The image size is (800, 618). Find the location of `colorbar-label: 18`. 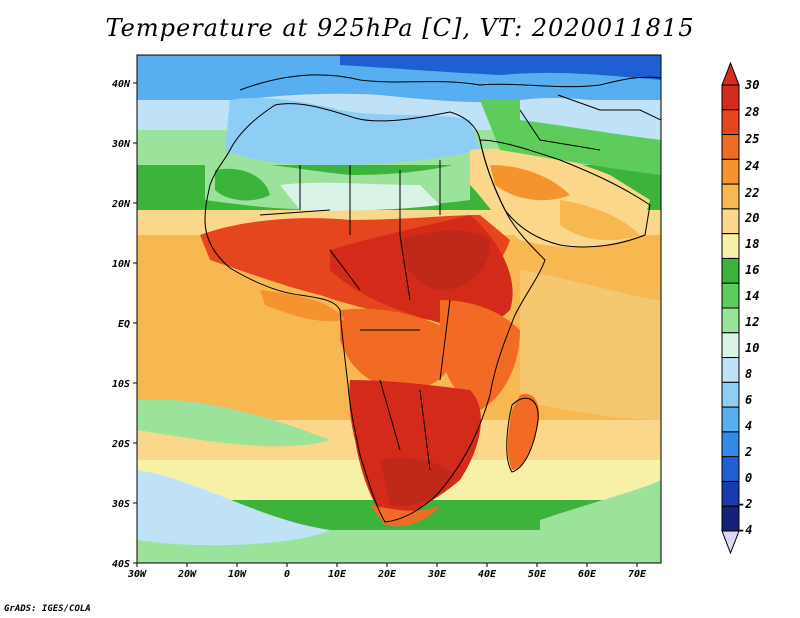

colorbar-label: 18 is located at coordinates (752, 244).